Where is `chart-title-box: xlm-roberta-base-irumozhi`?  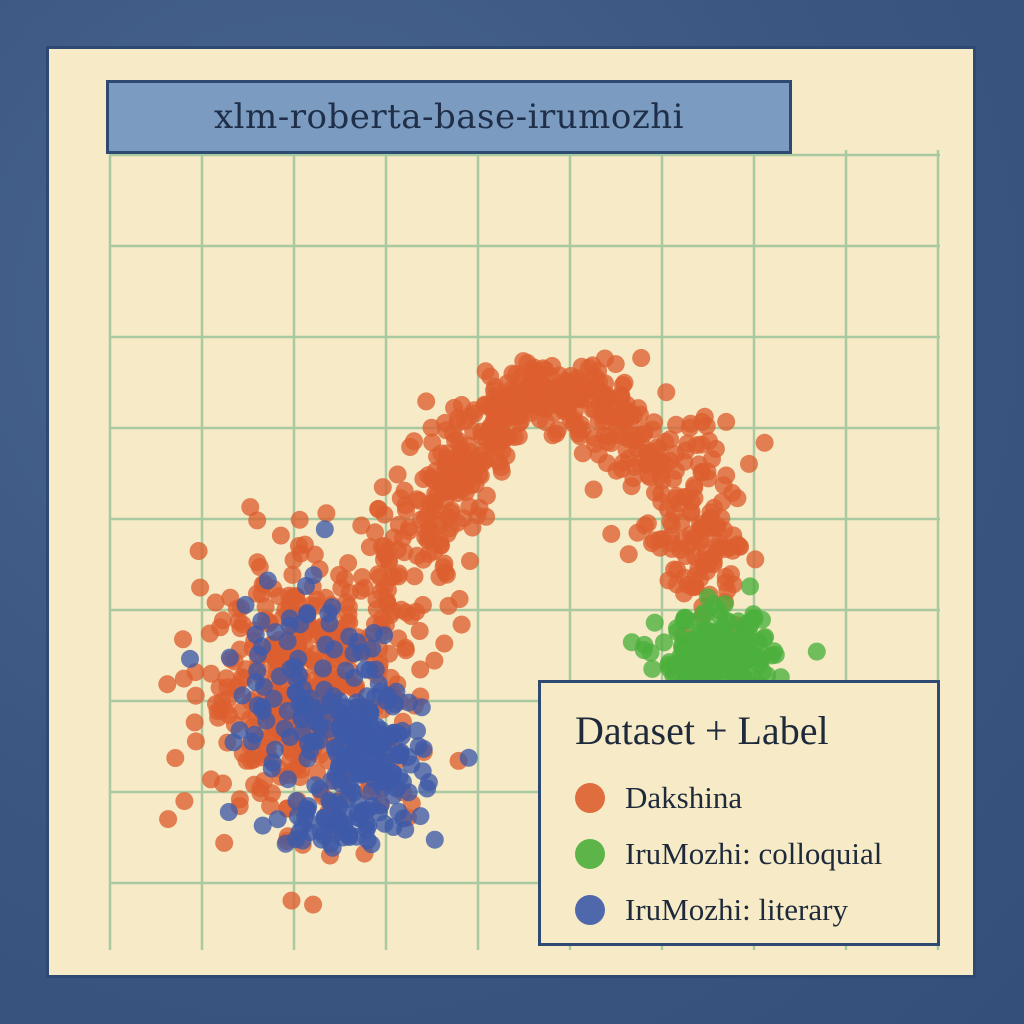 chart-title-box: xlm-roberta-base-irumozhi is located at coordinates (449, 117).